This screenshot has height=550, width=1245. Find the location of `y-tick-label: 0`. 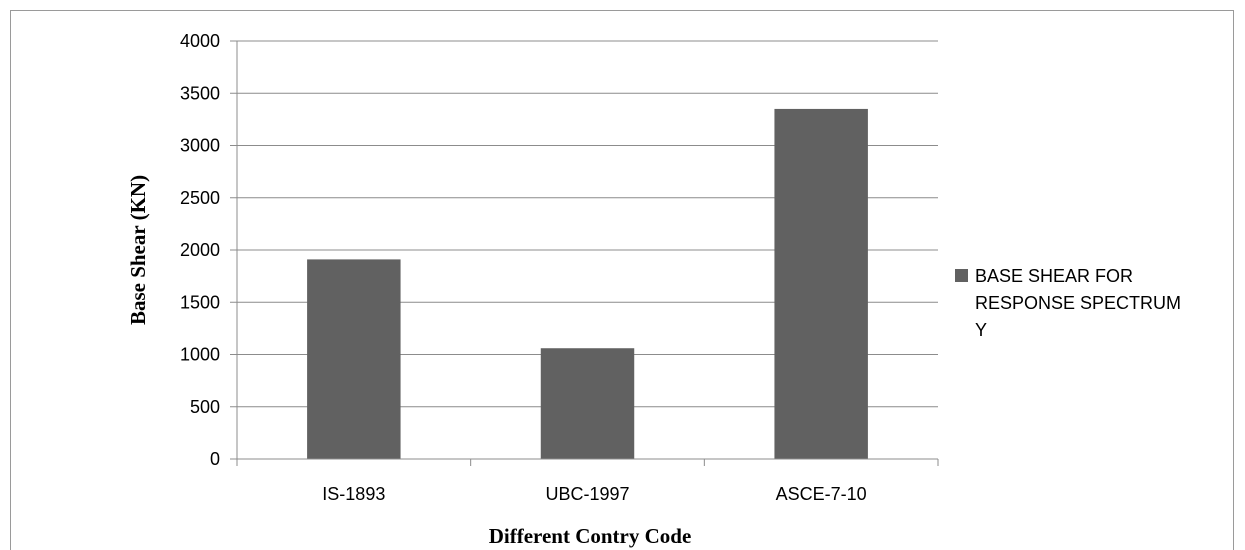

y-tick-label: 0 is located at coordinates (215, 459).